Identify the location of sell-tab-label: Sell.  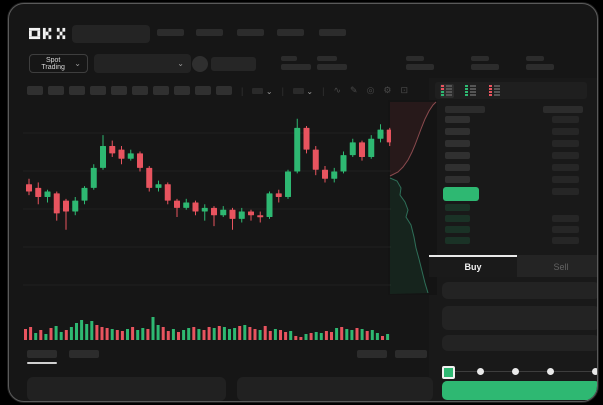
(561, 267).